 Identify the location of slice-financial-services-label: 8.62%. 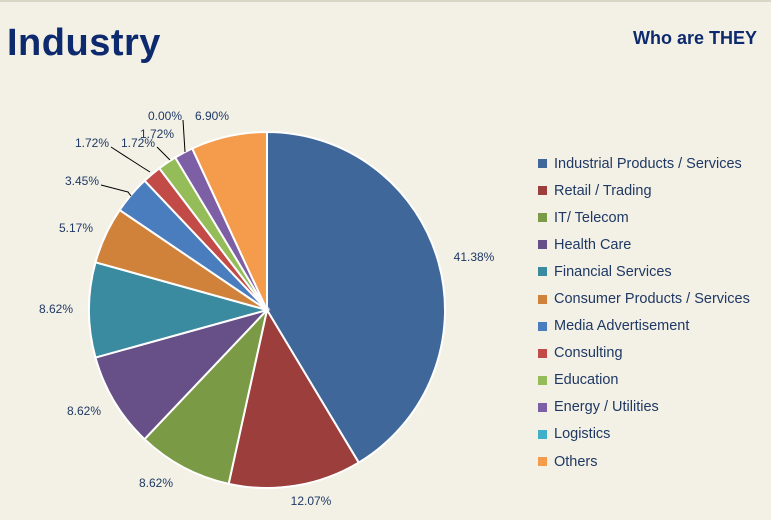
(56, 309).